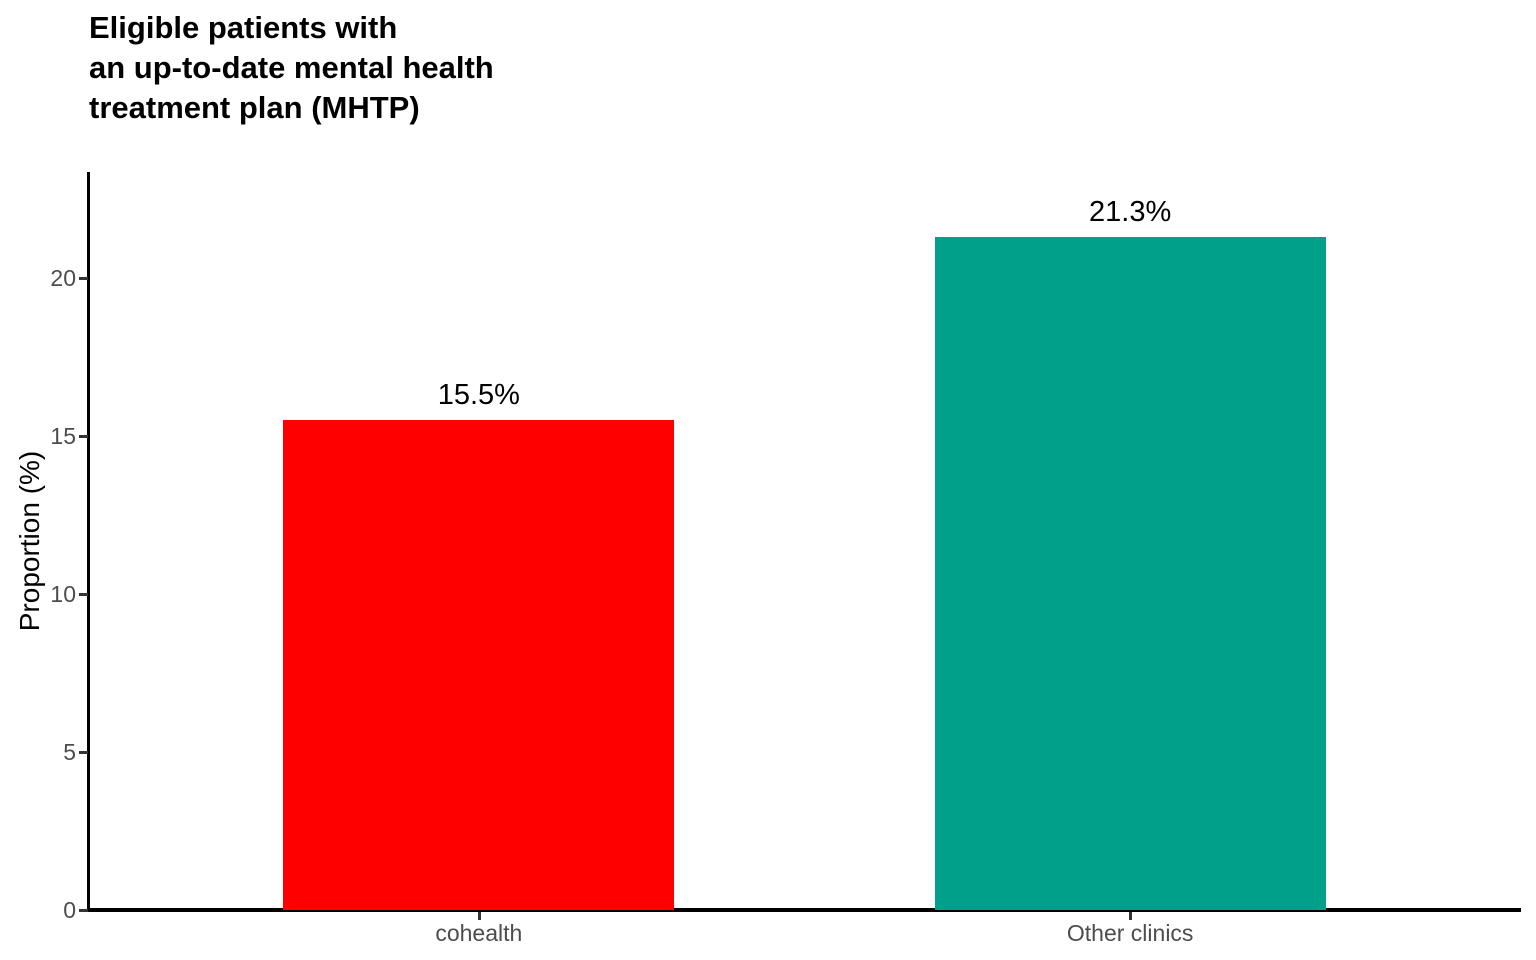 This screenshot has height=960, width=1536. I want to click on chart-title-line-1: Eligible patients with, so click(243, 27).